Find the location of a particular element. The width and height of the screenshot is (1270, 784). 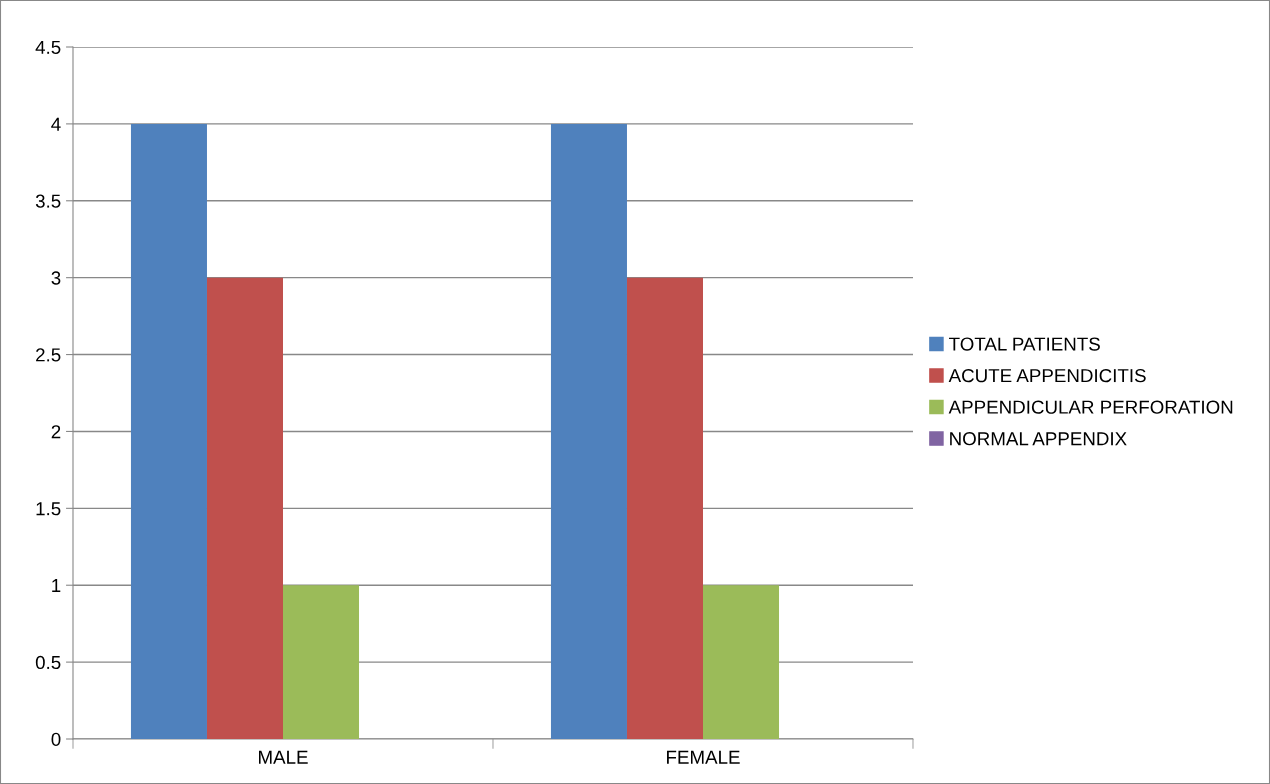

y-tick-label: 2.5 is located at coordinates (48, 355).